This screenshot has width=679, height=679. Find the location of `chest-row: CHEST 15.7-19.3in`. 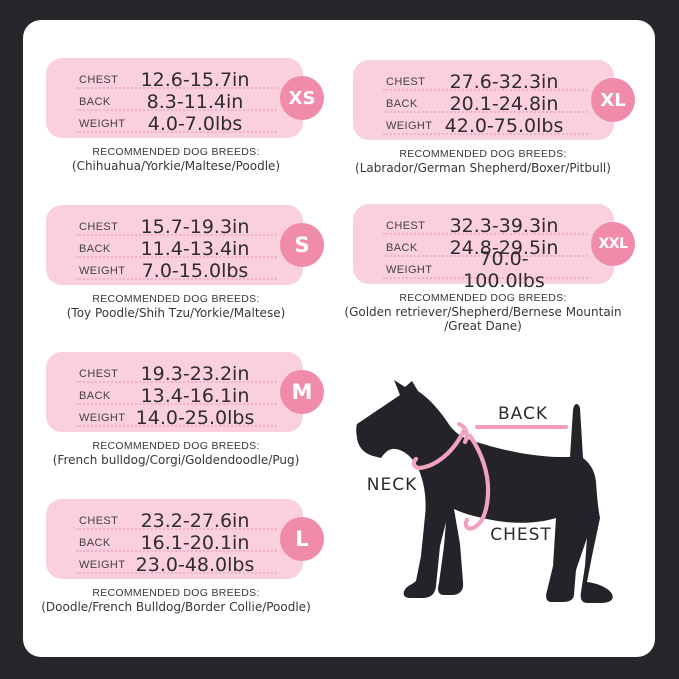

chest-row: CHEST 15.7-19.3in is located at coordinates (174, 227).